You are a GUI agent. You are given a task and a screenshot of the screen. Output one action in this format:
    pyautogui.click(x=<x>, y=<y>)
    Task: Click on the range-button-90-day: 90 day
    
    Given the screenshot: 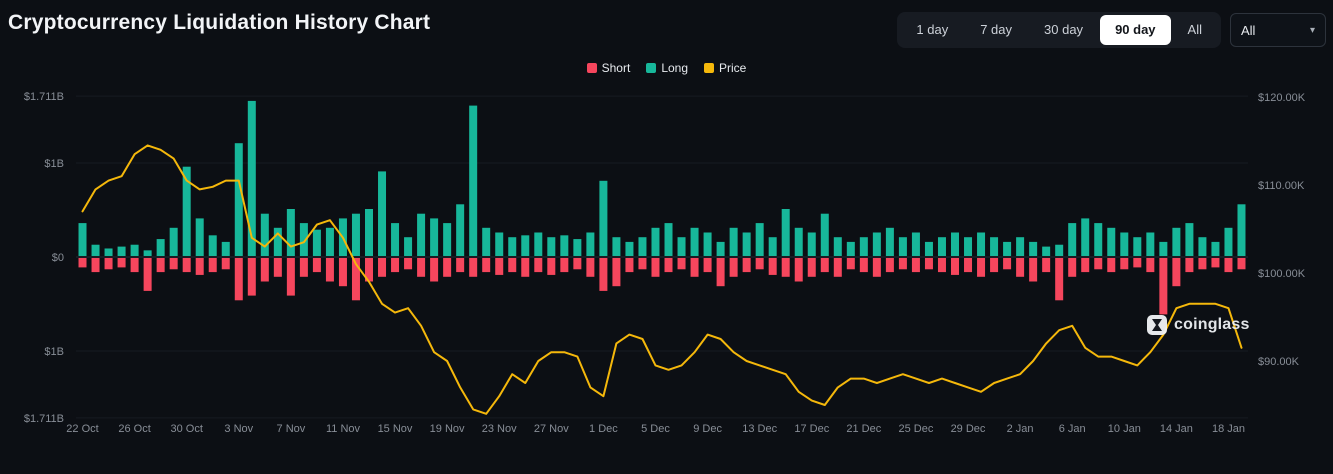 What is the action you would take?
    pyautogui.click(x=1135, y=30)
    